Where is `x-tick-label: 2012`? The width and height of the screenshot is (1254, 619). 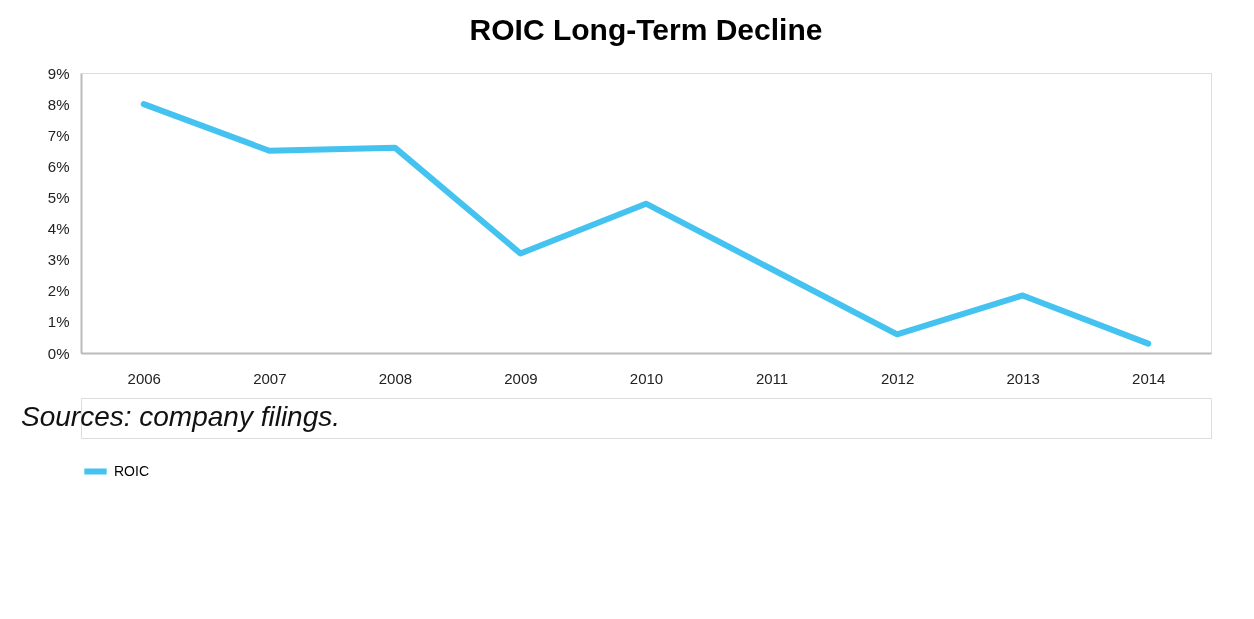
x-tick-label: 2012 is located at coordinates (897, 378).